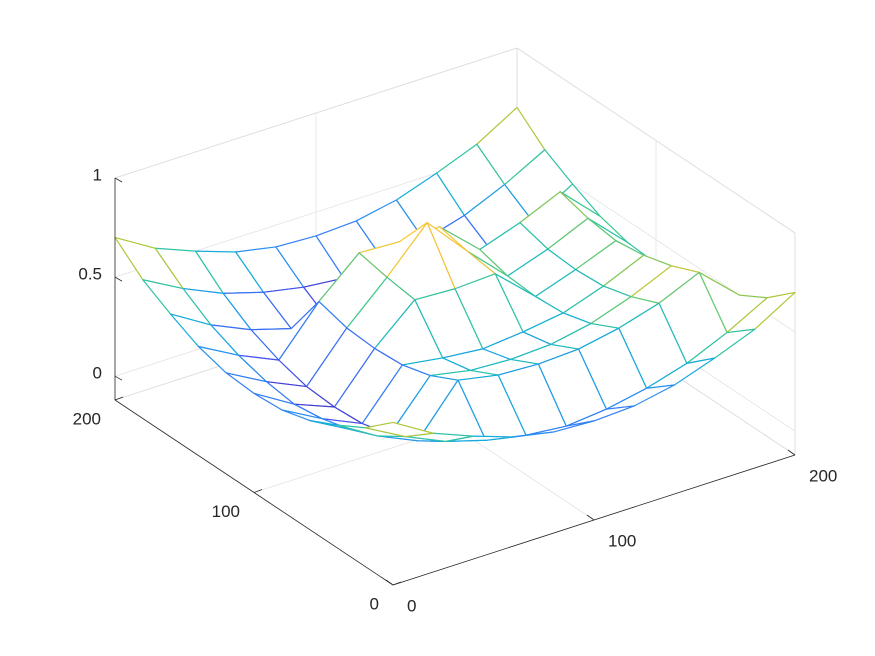  What do you see at coordinates (97, 174) in the screenshot?
I see `z-tick-label: 1` at bounding box center [97, 174].